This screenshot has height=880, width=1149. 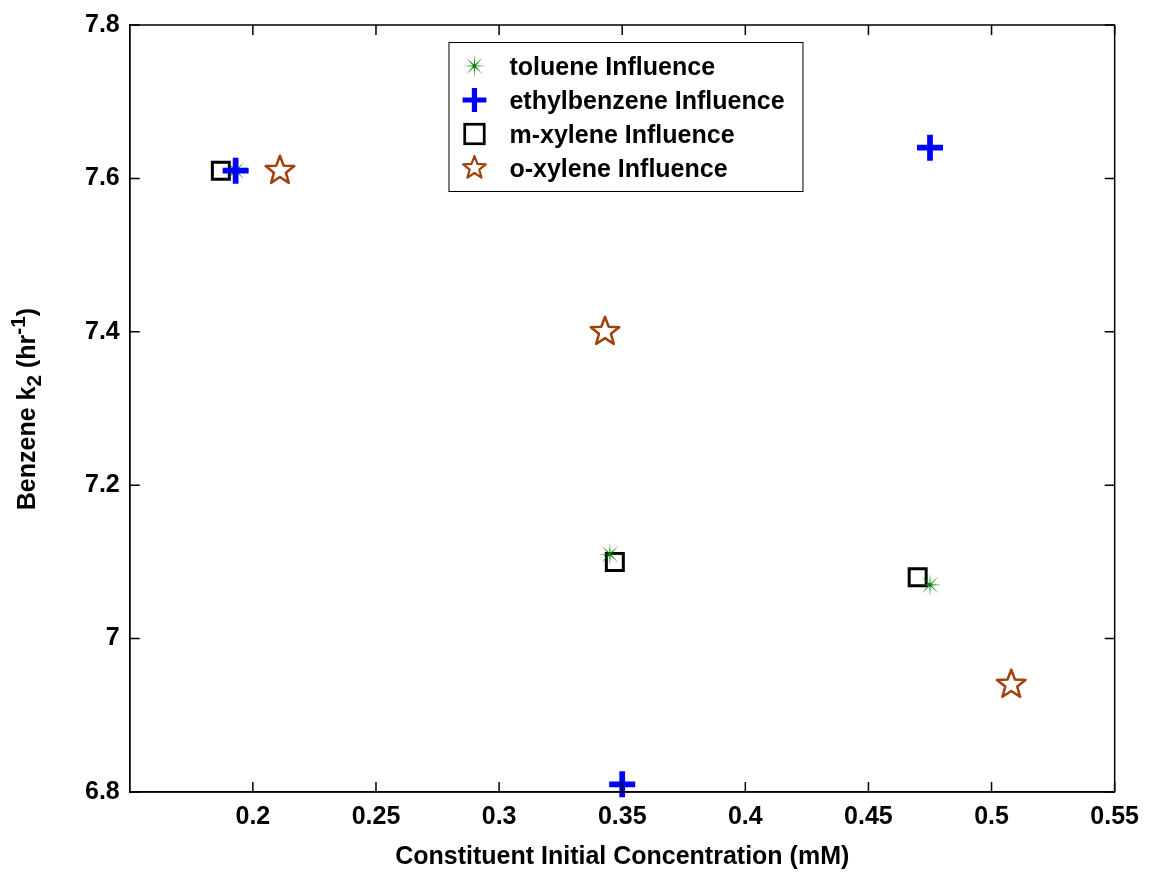 I want to click on x-tick-label: 0.55, so click(x=1115, y=814).